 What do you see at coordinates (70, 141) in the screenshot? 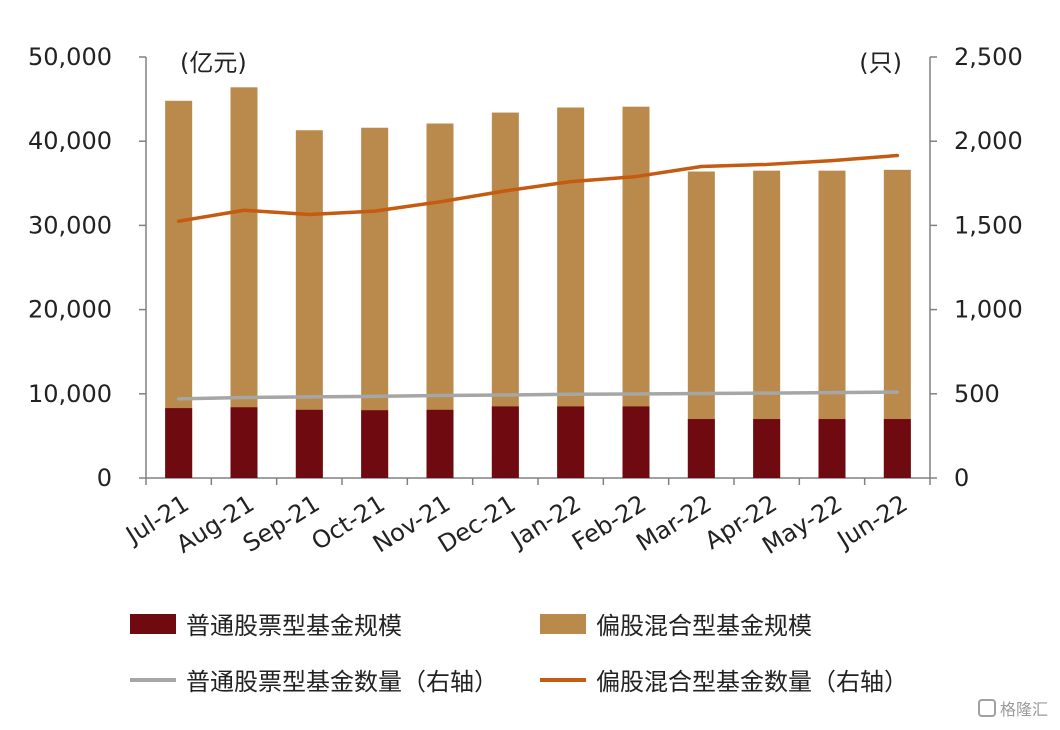
I see `left-tick-label: 40,000` at bounding box center [70, 141].